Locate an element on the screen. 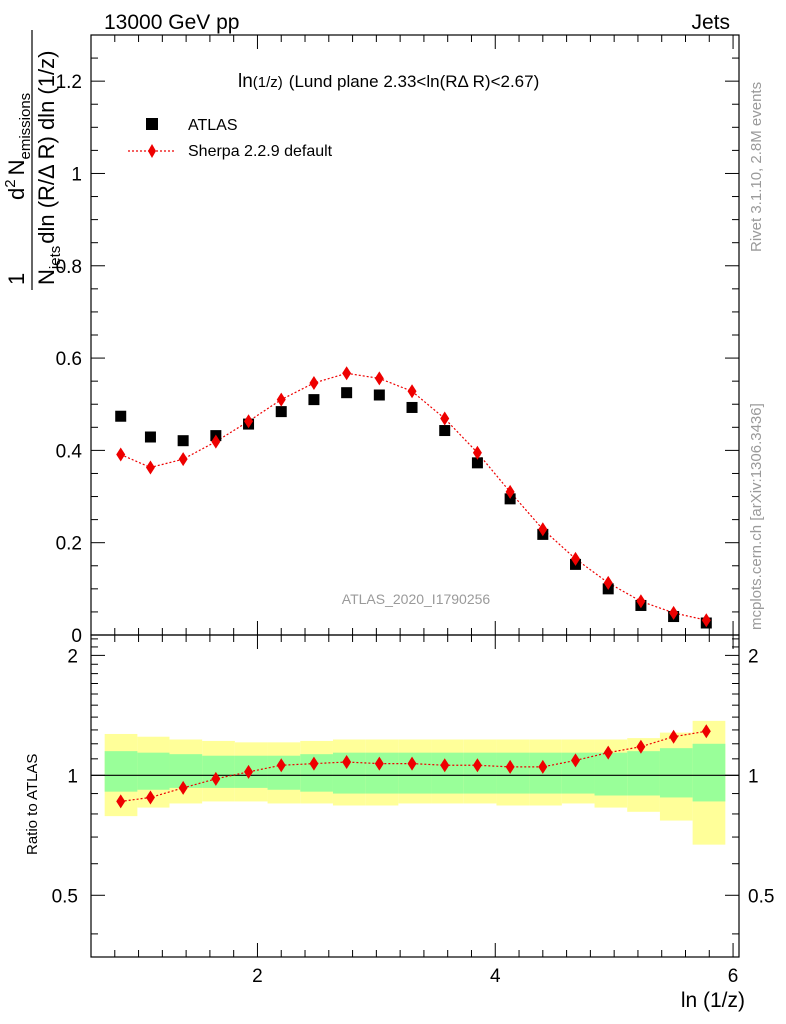 The width and height of the screenshot is (786, 1024). main-y-tick-label: 0.2 is located at coordinates (69, 544).